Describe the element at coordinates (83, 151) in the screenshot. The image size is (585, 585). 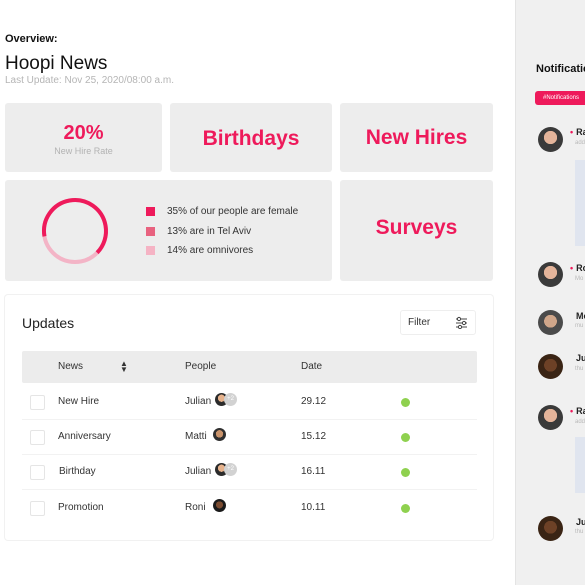
I see `new-hire-rate-label: New Hire Rate` at that location.